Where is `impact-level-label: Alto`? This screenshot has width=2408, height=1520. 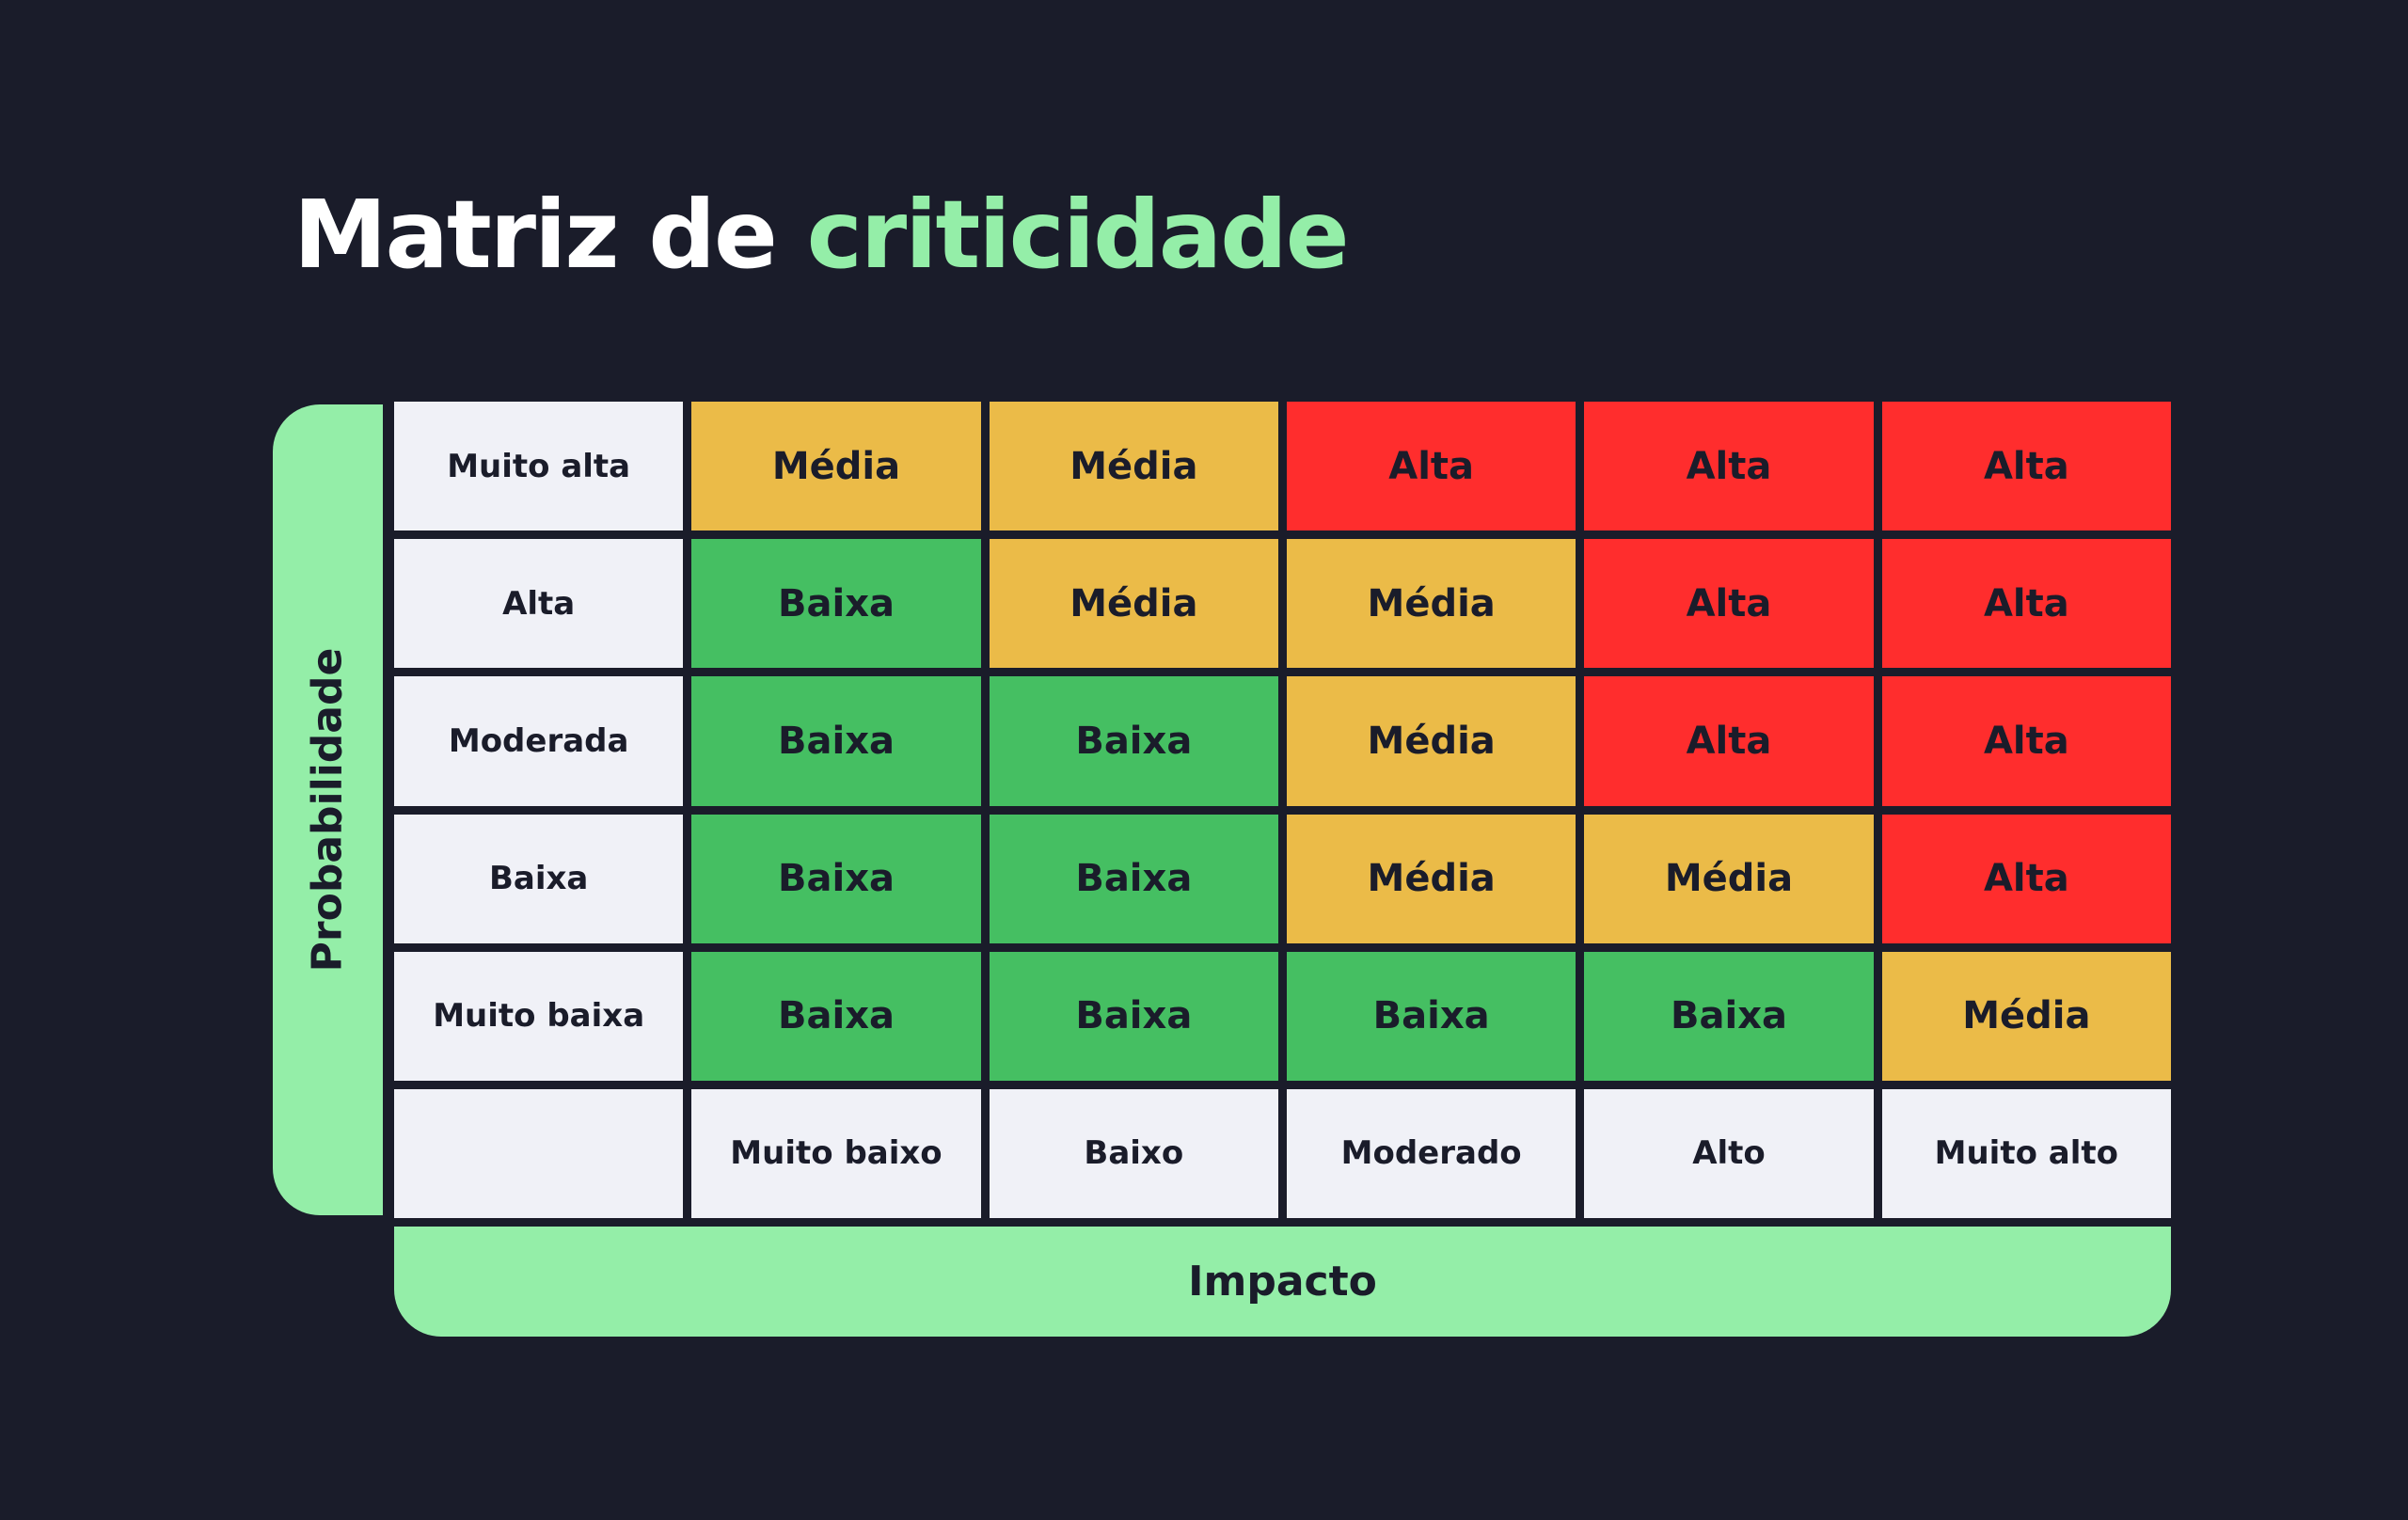
impact-level-label: Alto is located at coordinates (1729, 1153).